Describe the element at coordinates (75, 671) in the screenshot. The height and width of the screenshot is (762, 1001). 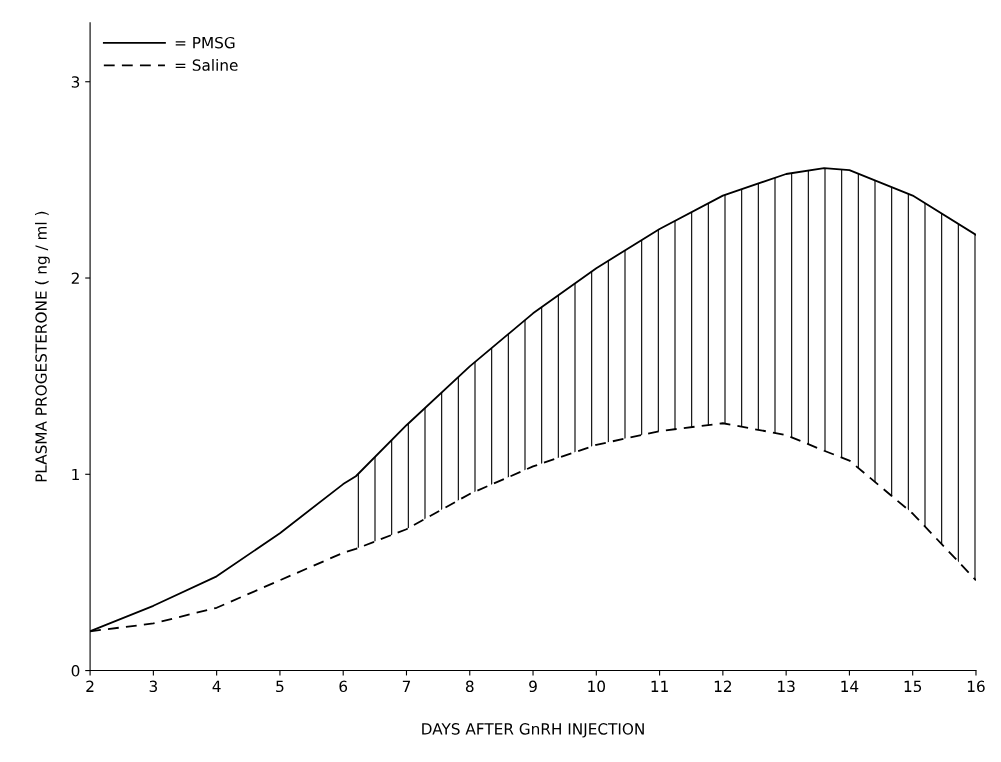
I see `y-tick-label: 0` at that location.